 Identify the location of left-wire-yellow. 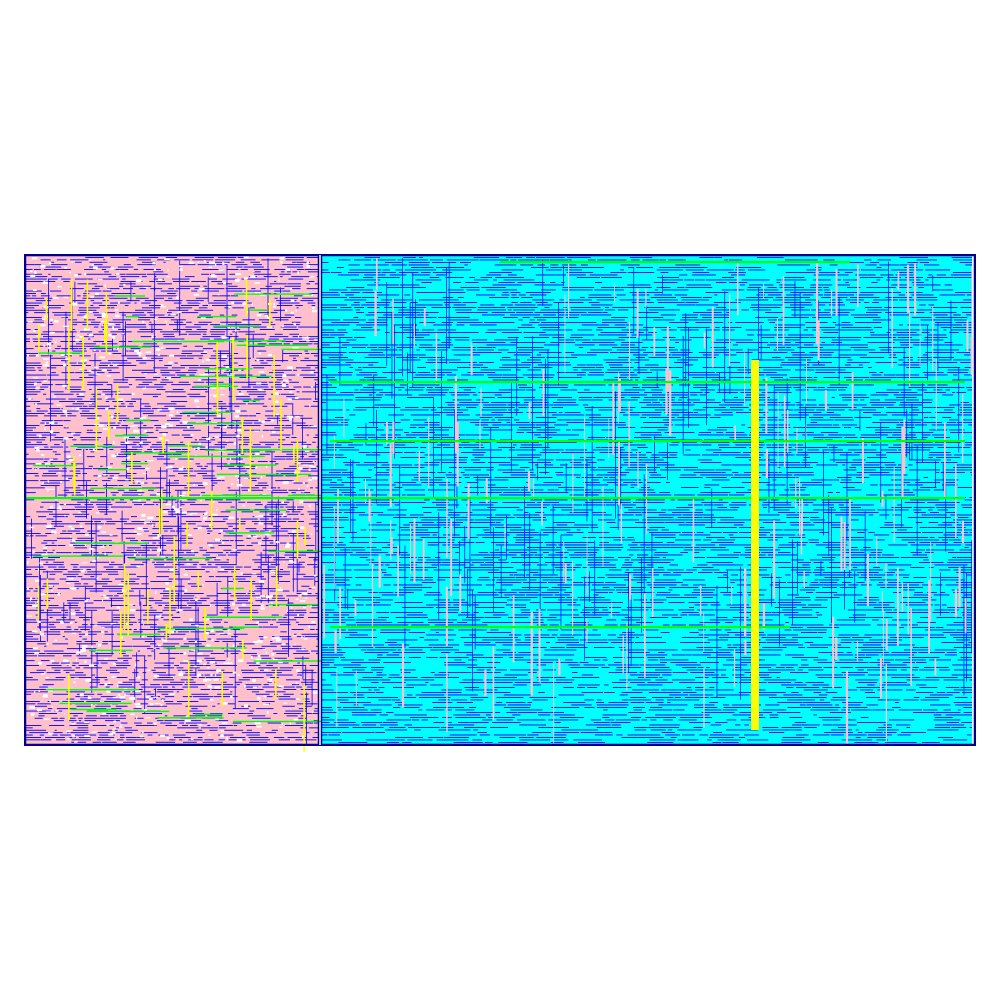
(246, 297).